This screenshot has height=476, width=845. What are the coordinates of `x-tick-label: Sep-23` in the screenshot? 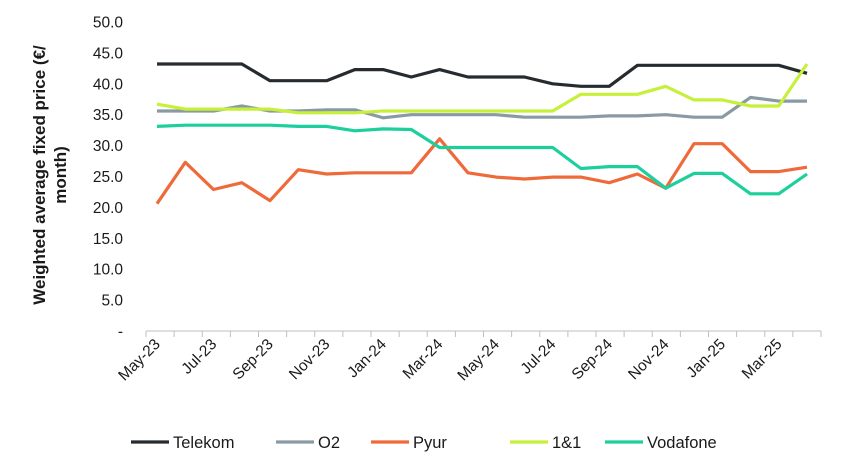 It's located at (253, 359).